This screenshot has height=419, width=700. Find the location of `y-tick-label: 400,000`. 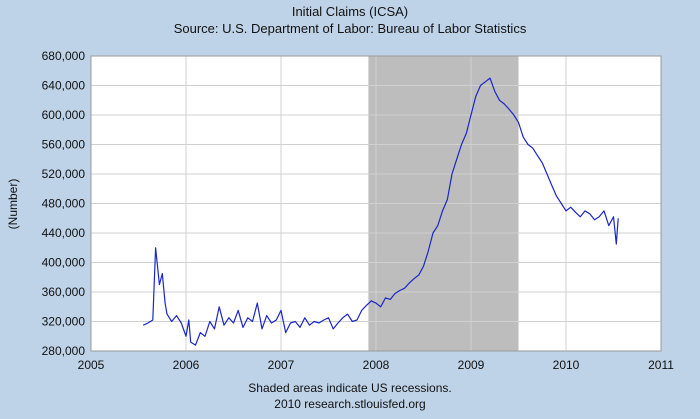

y-tick-label: 400,000 is located at coordinates (64, 263).